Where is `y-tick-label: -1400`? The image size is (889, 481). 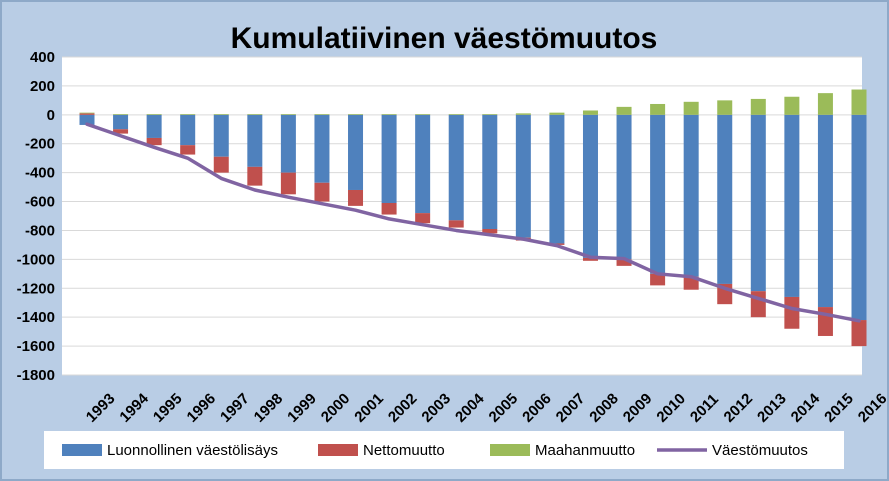 y-tick-label: -1400 is located at coordinates (36, 317).